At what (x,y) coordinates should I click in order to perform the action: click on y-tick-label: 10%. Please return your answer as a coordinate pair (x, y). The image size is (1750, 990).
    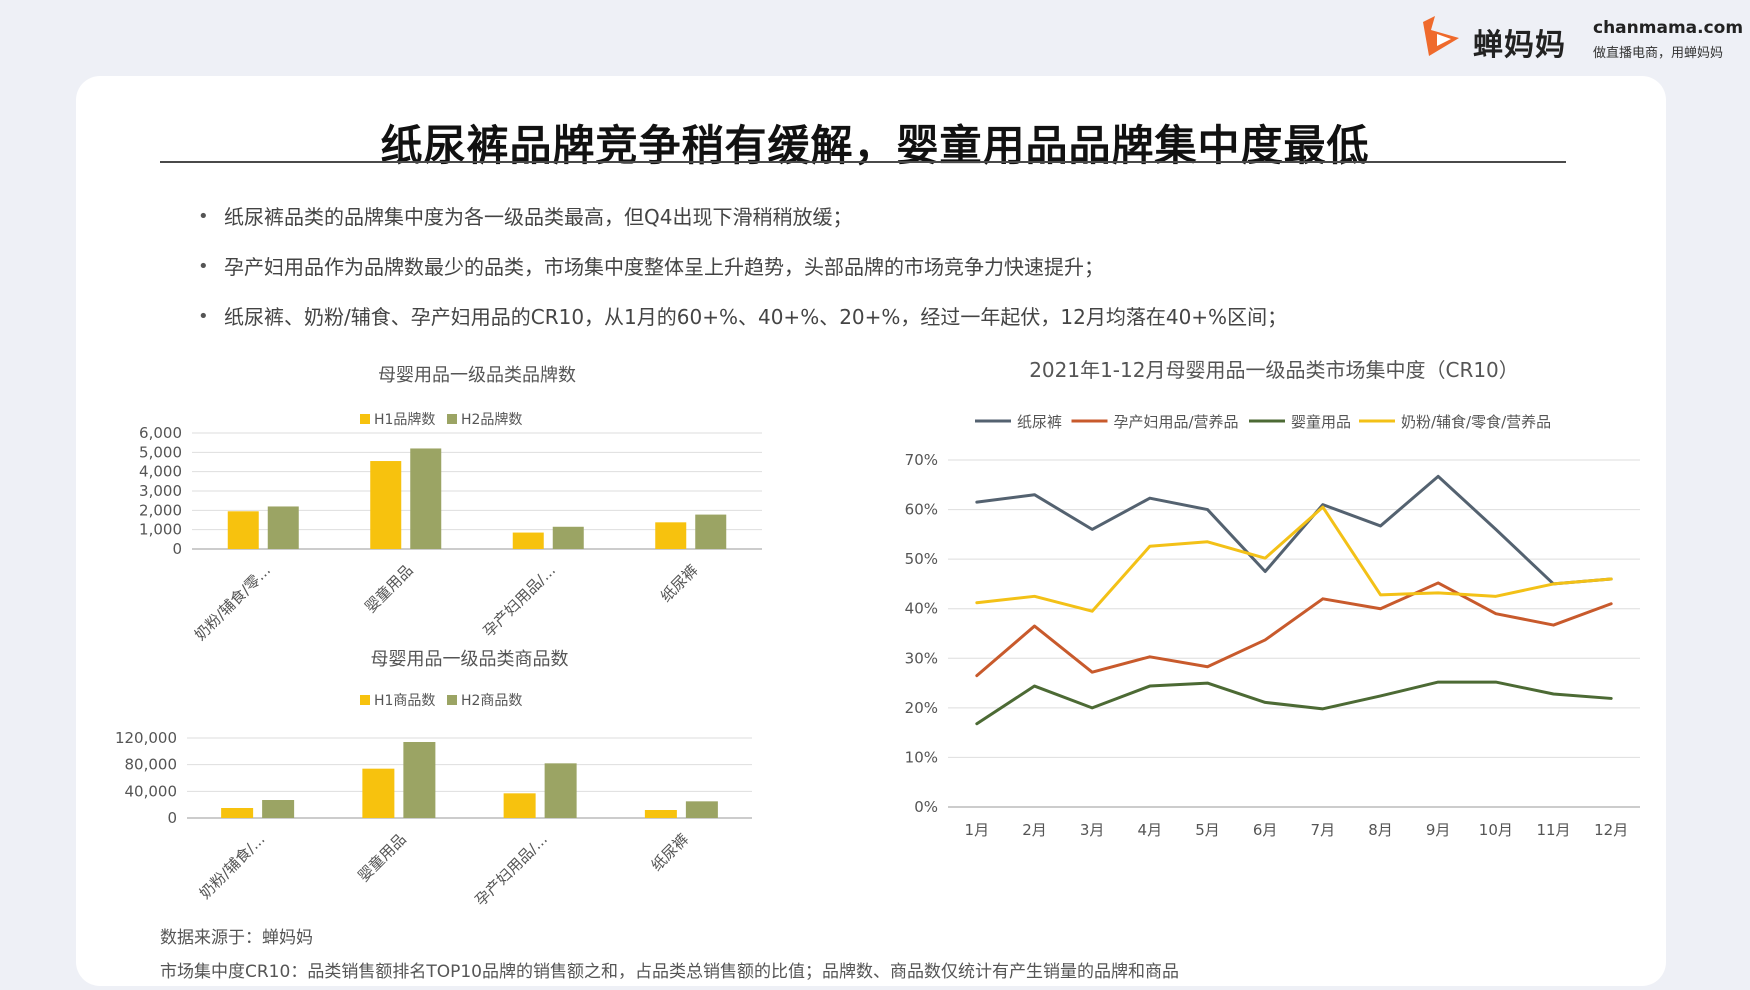
    Looking at the image, I should click on (921, 757).